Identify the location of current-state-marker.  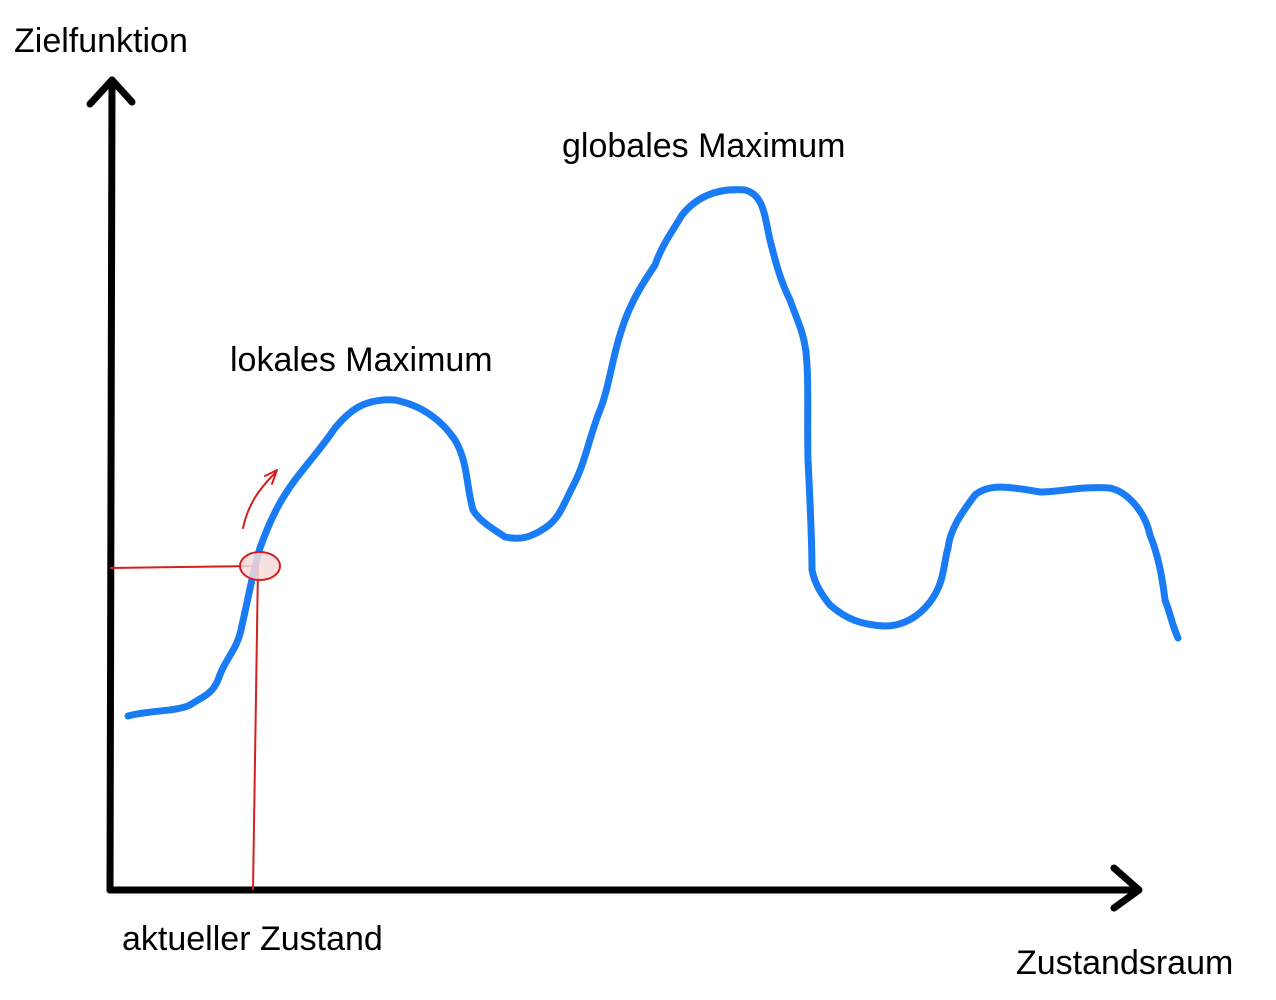
(260, 566).